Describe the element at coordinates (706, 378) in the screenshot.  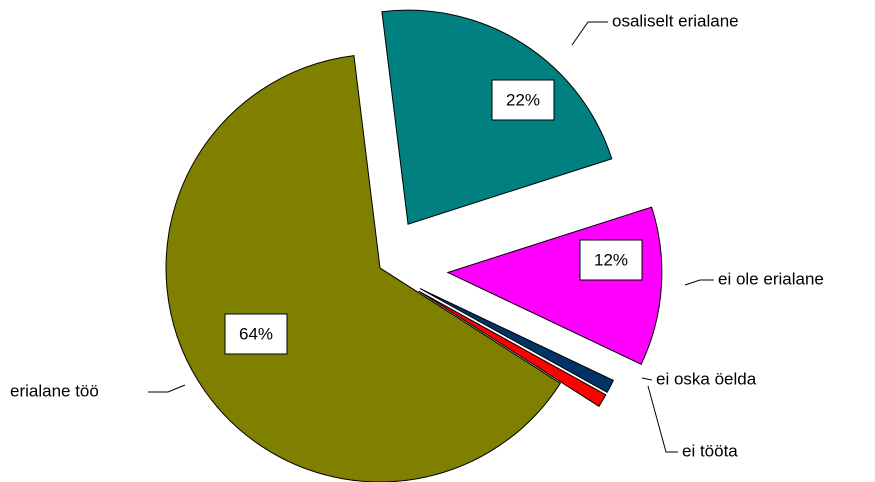
I see `category-label: ei oska öelda` at that location.